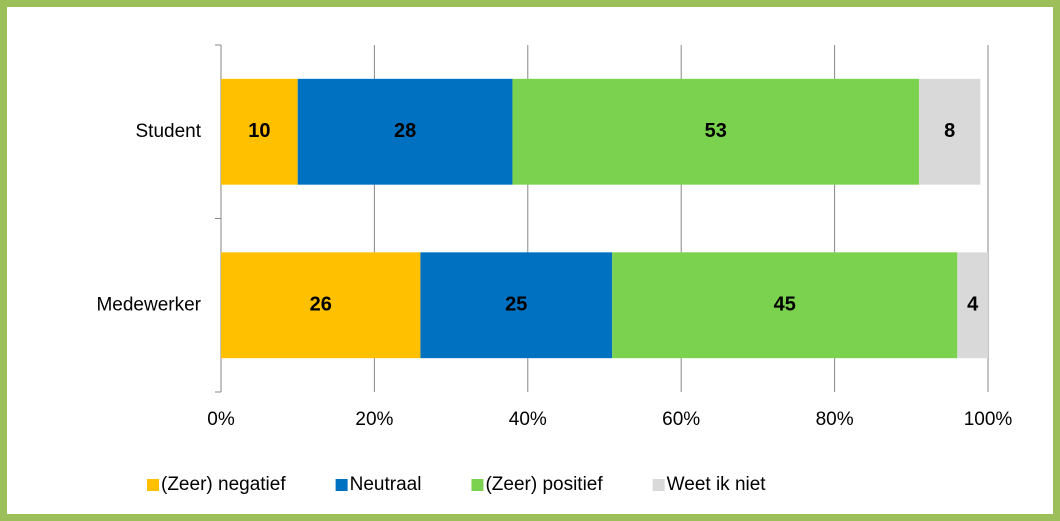  What do you see at coordinates (148, 304) in the screenshot?
I see `y-tick-label: Medewerker` at bounding box center [148, 304].